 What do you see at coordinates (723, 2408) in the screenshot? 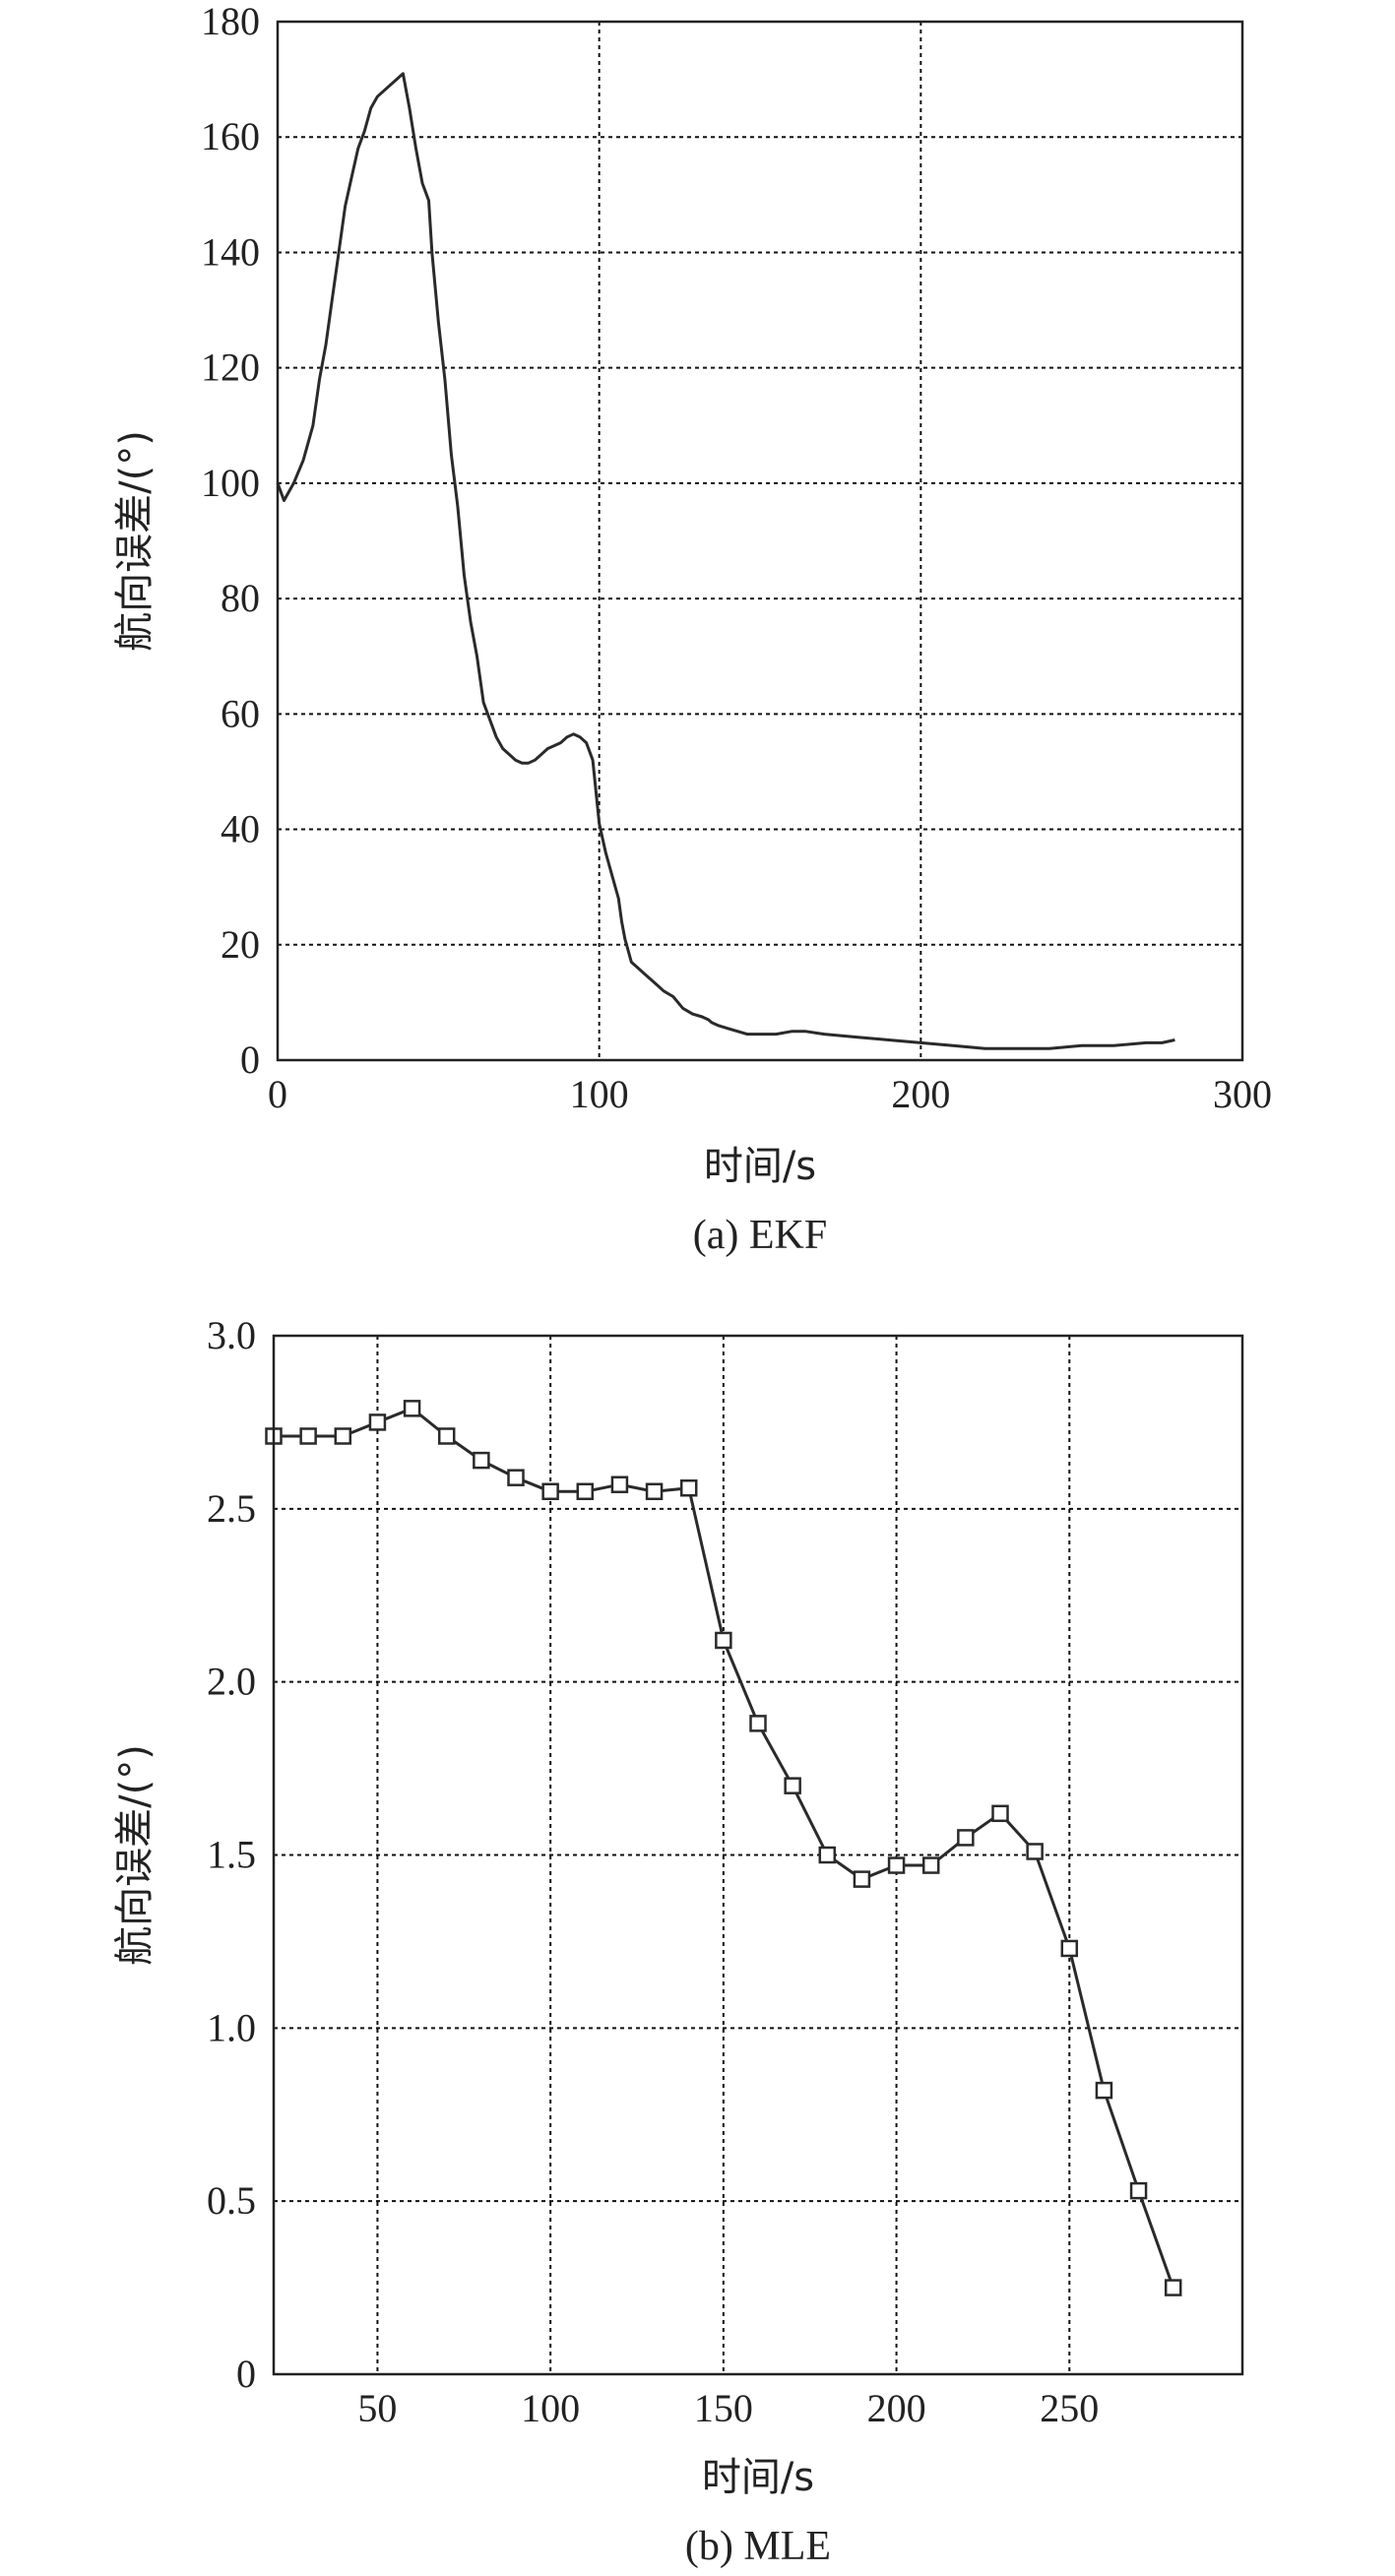
I see `x-tick-label: 150` at bounding box center [723, 2408].